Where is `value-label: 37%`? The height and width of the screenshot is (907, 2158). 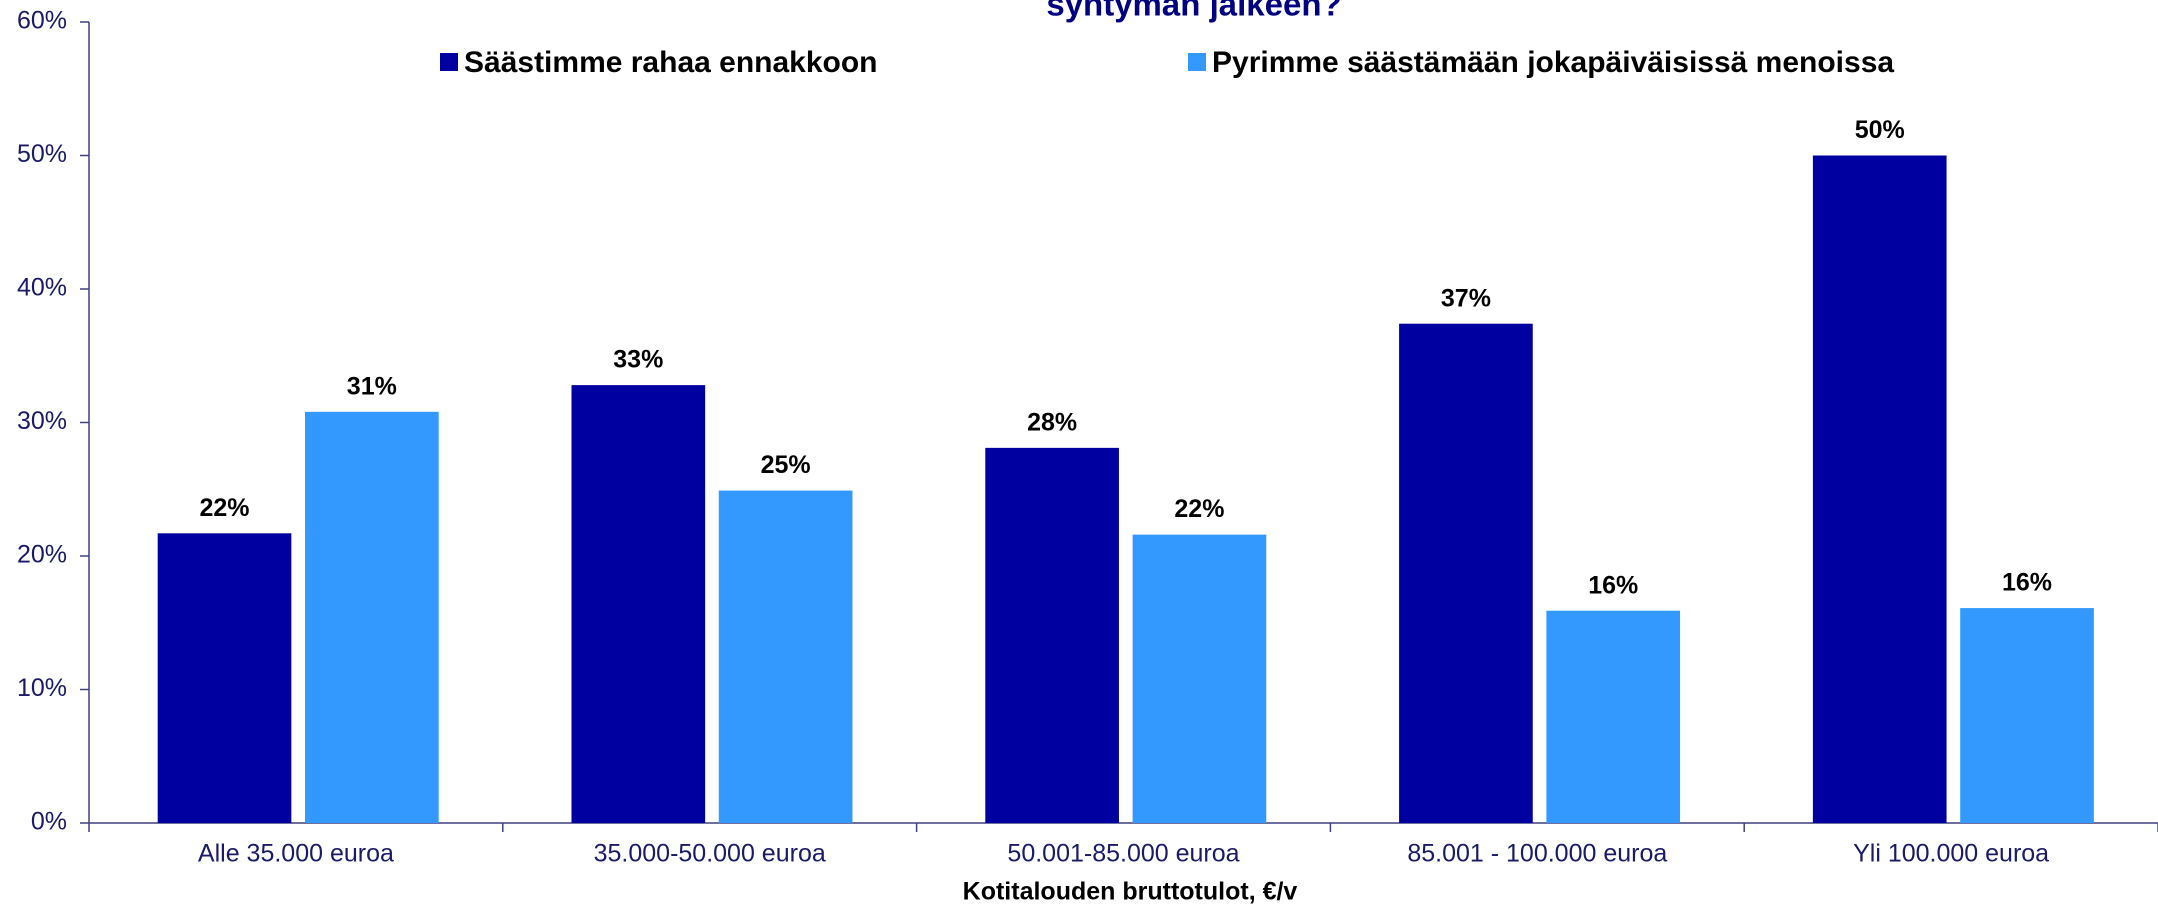
value-label: 37% is located at coordinates (1466, 298).